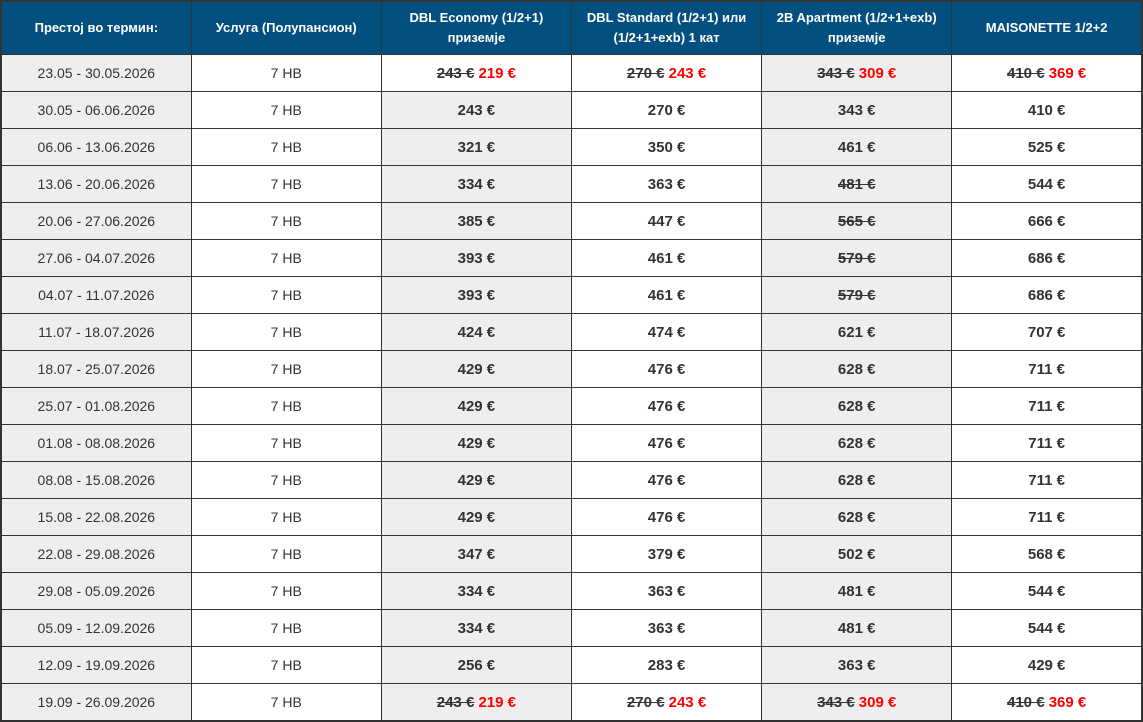 The width and height of the screenshot is (1143, 722). I want to click on period-cell: 13.06 - 20.06.2026, so click(96, 184).